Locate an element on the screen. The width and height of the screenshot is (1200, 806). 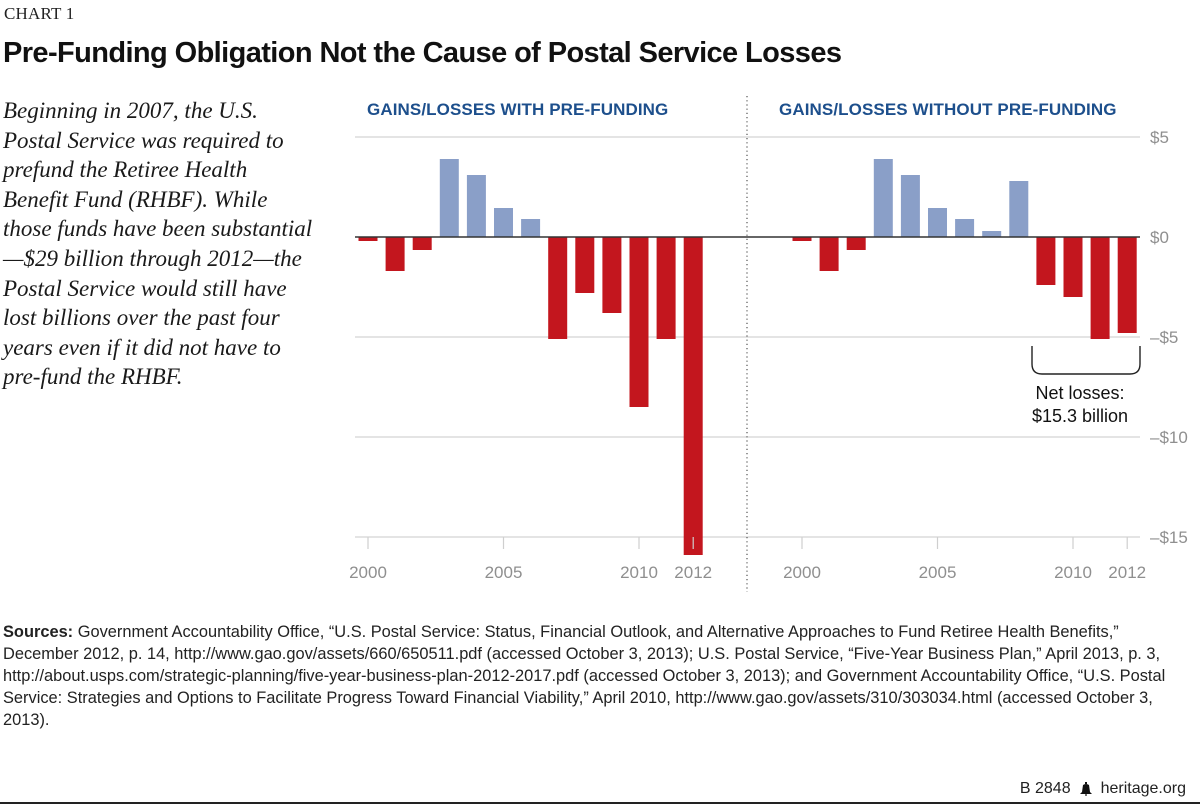
y-tick-label: –$10 is located at coordinates (1169, 437).